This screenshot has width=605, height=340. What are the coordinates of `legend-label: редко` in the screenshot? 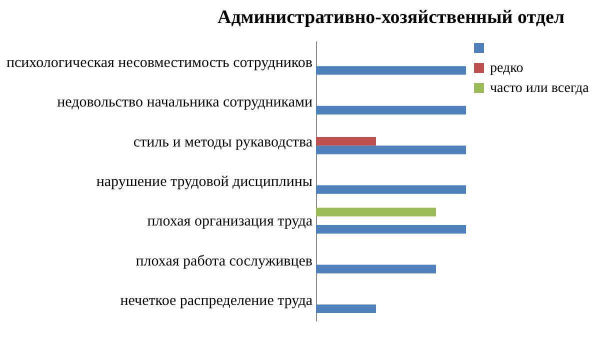 It's located at (507, 68).